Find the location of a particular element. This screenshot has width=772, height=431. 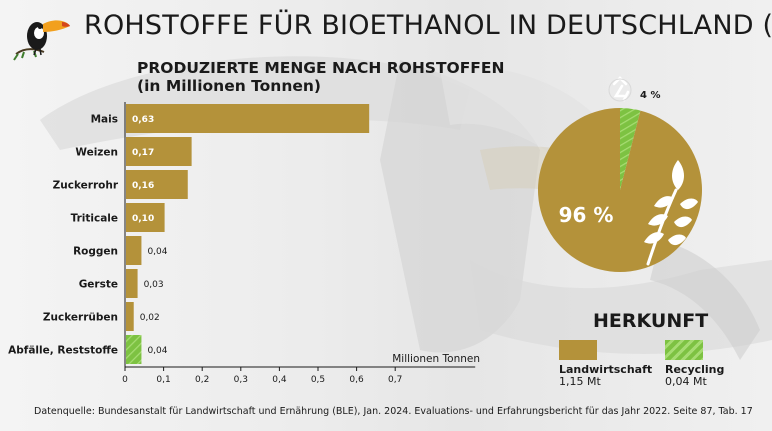

toucan-logo is located at coordinates (41, 40).